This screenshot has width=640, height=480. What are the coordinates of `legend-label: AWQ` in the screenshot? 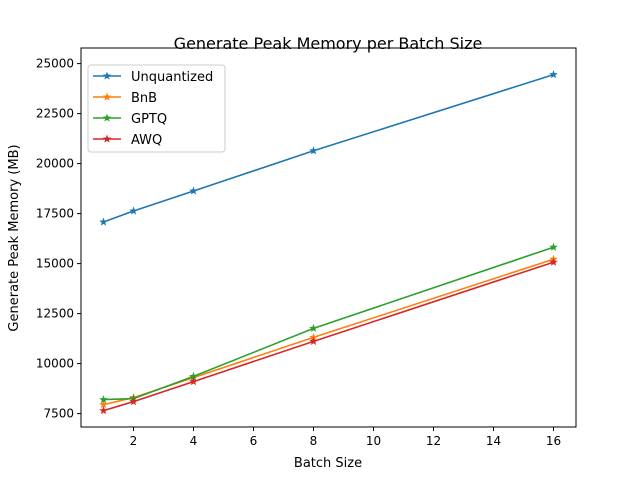 It's located at (146, 140).